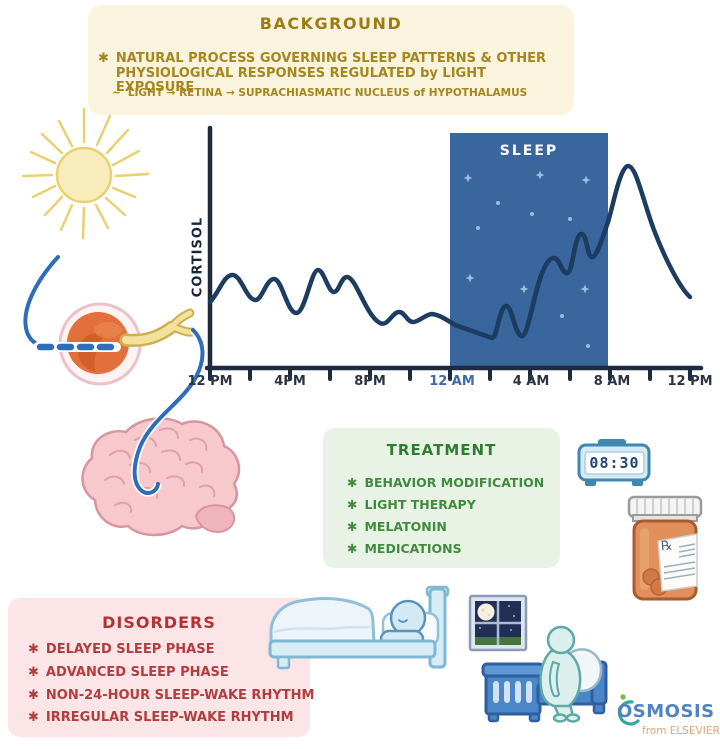  What do you see at coordinates (352, 649) in the screenshot?
I see `mattress` at bounding box center [352, 649].